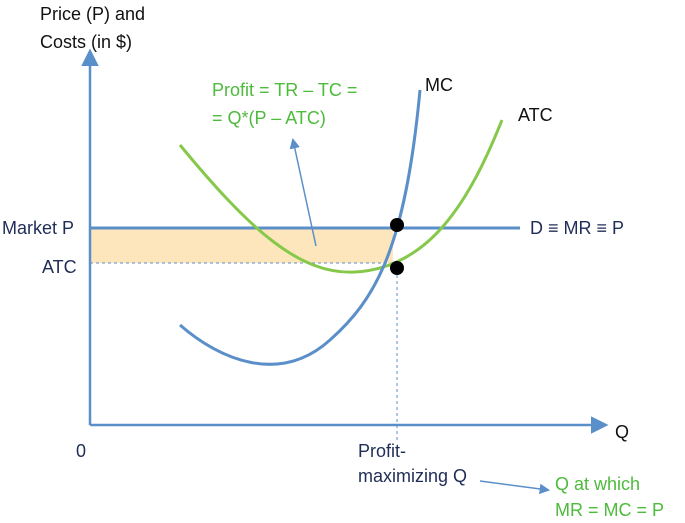 The height and width of the screenshot is (523, 685). What do you see at coordinates (269, 118) in the screenshot?
I see `annotation: = Q*(P – ATC)` at bounding box center [269, 118].